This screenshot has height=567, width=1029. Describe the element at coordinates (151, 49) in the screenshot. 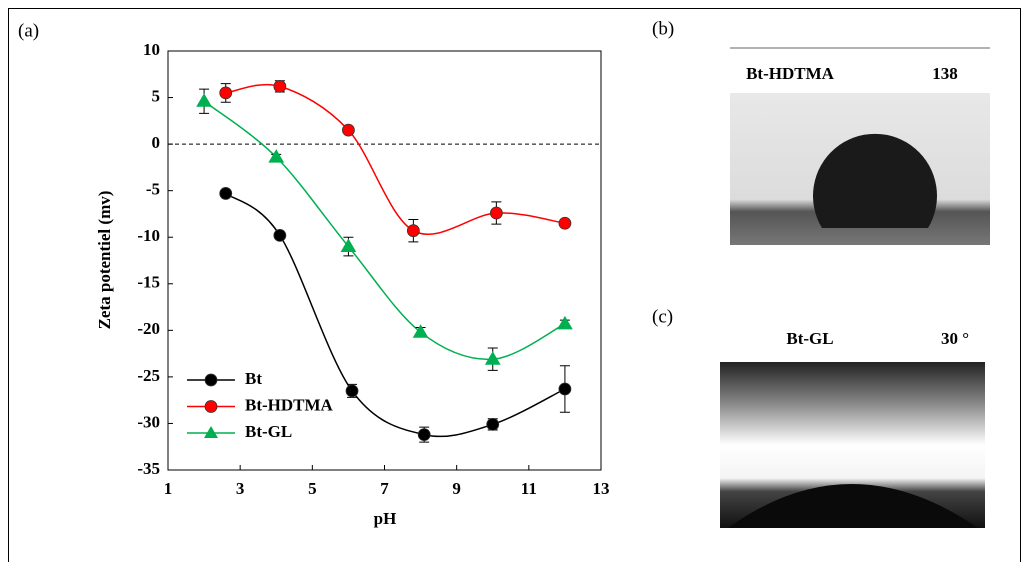

I see `y-tick-label: 10` at that location.